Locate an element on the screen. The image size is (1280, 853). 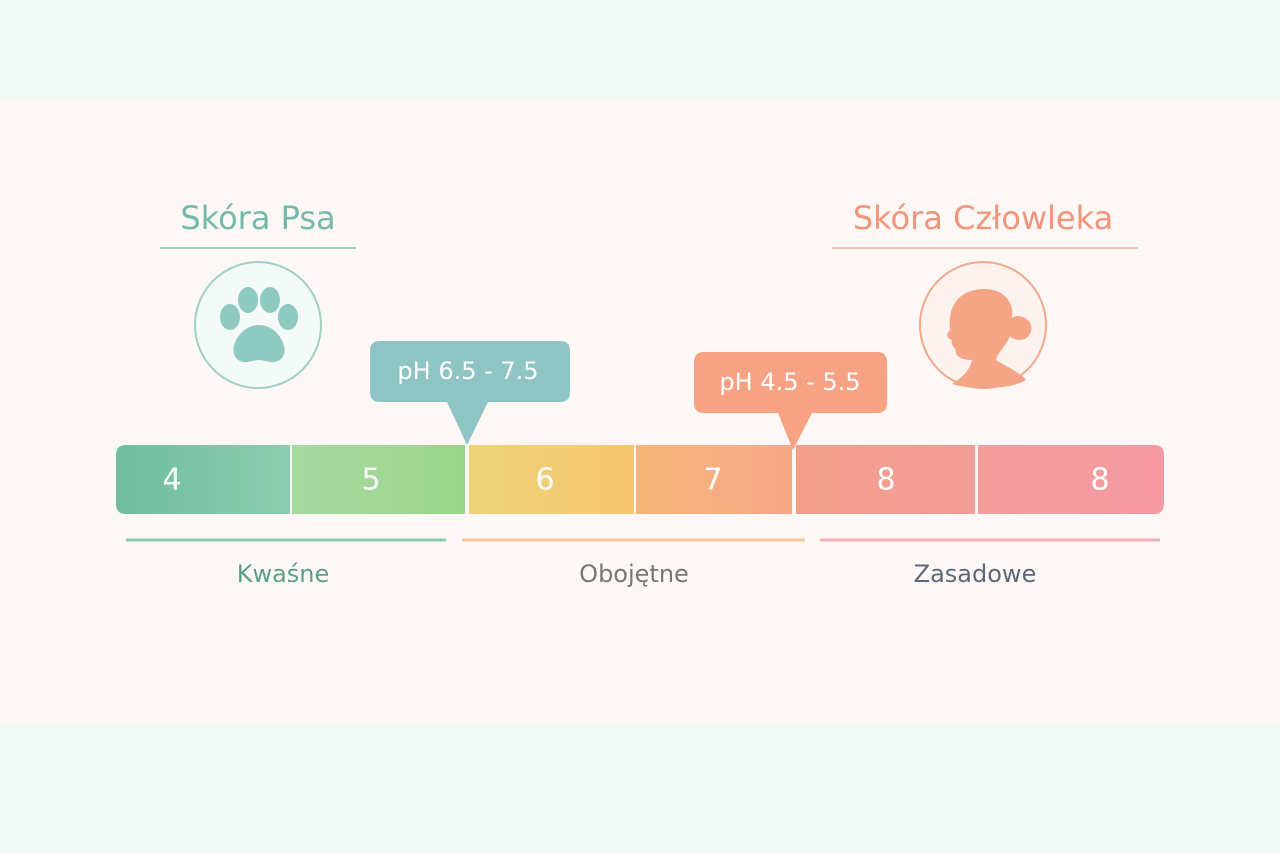
human-callout-text: pH 4.5 - 5.5 is located at coordinates (789, 382).